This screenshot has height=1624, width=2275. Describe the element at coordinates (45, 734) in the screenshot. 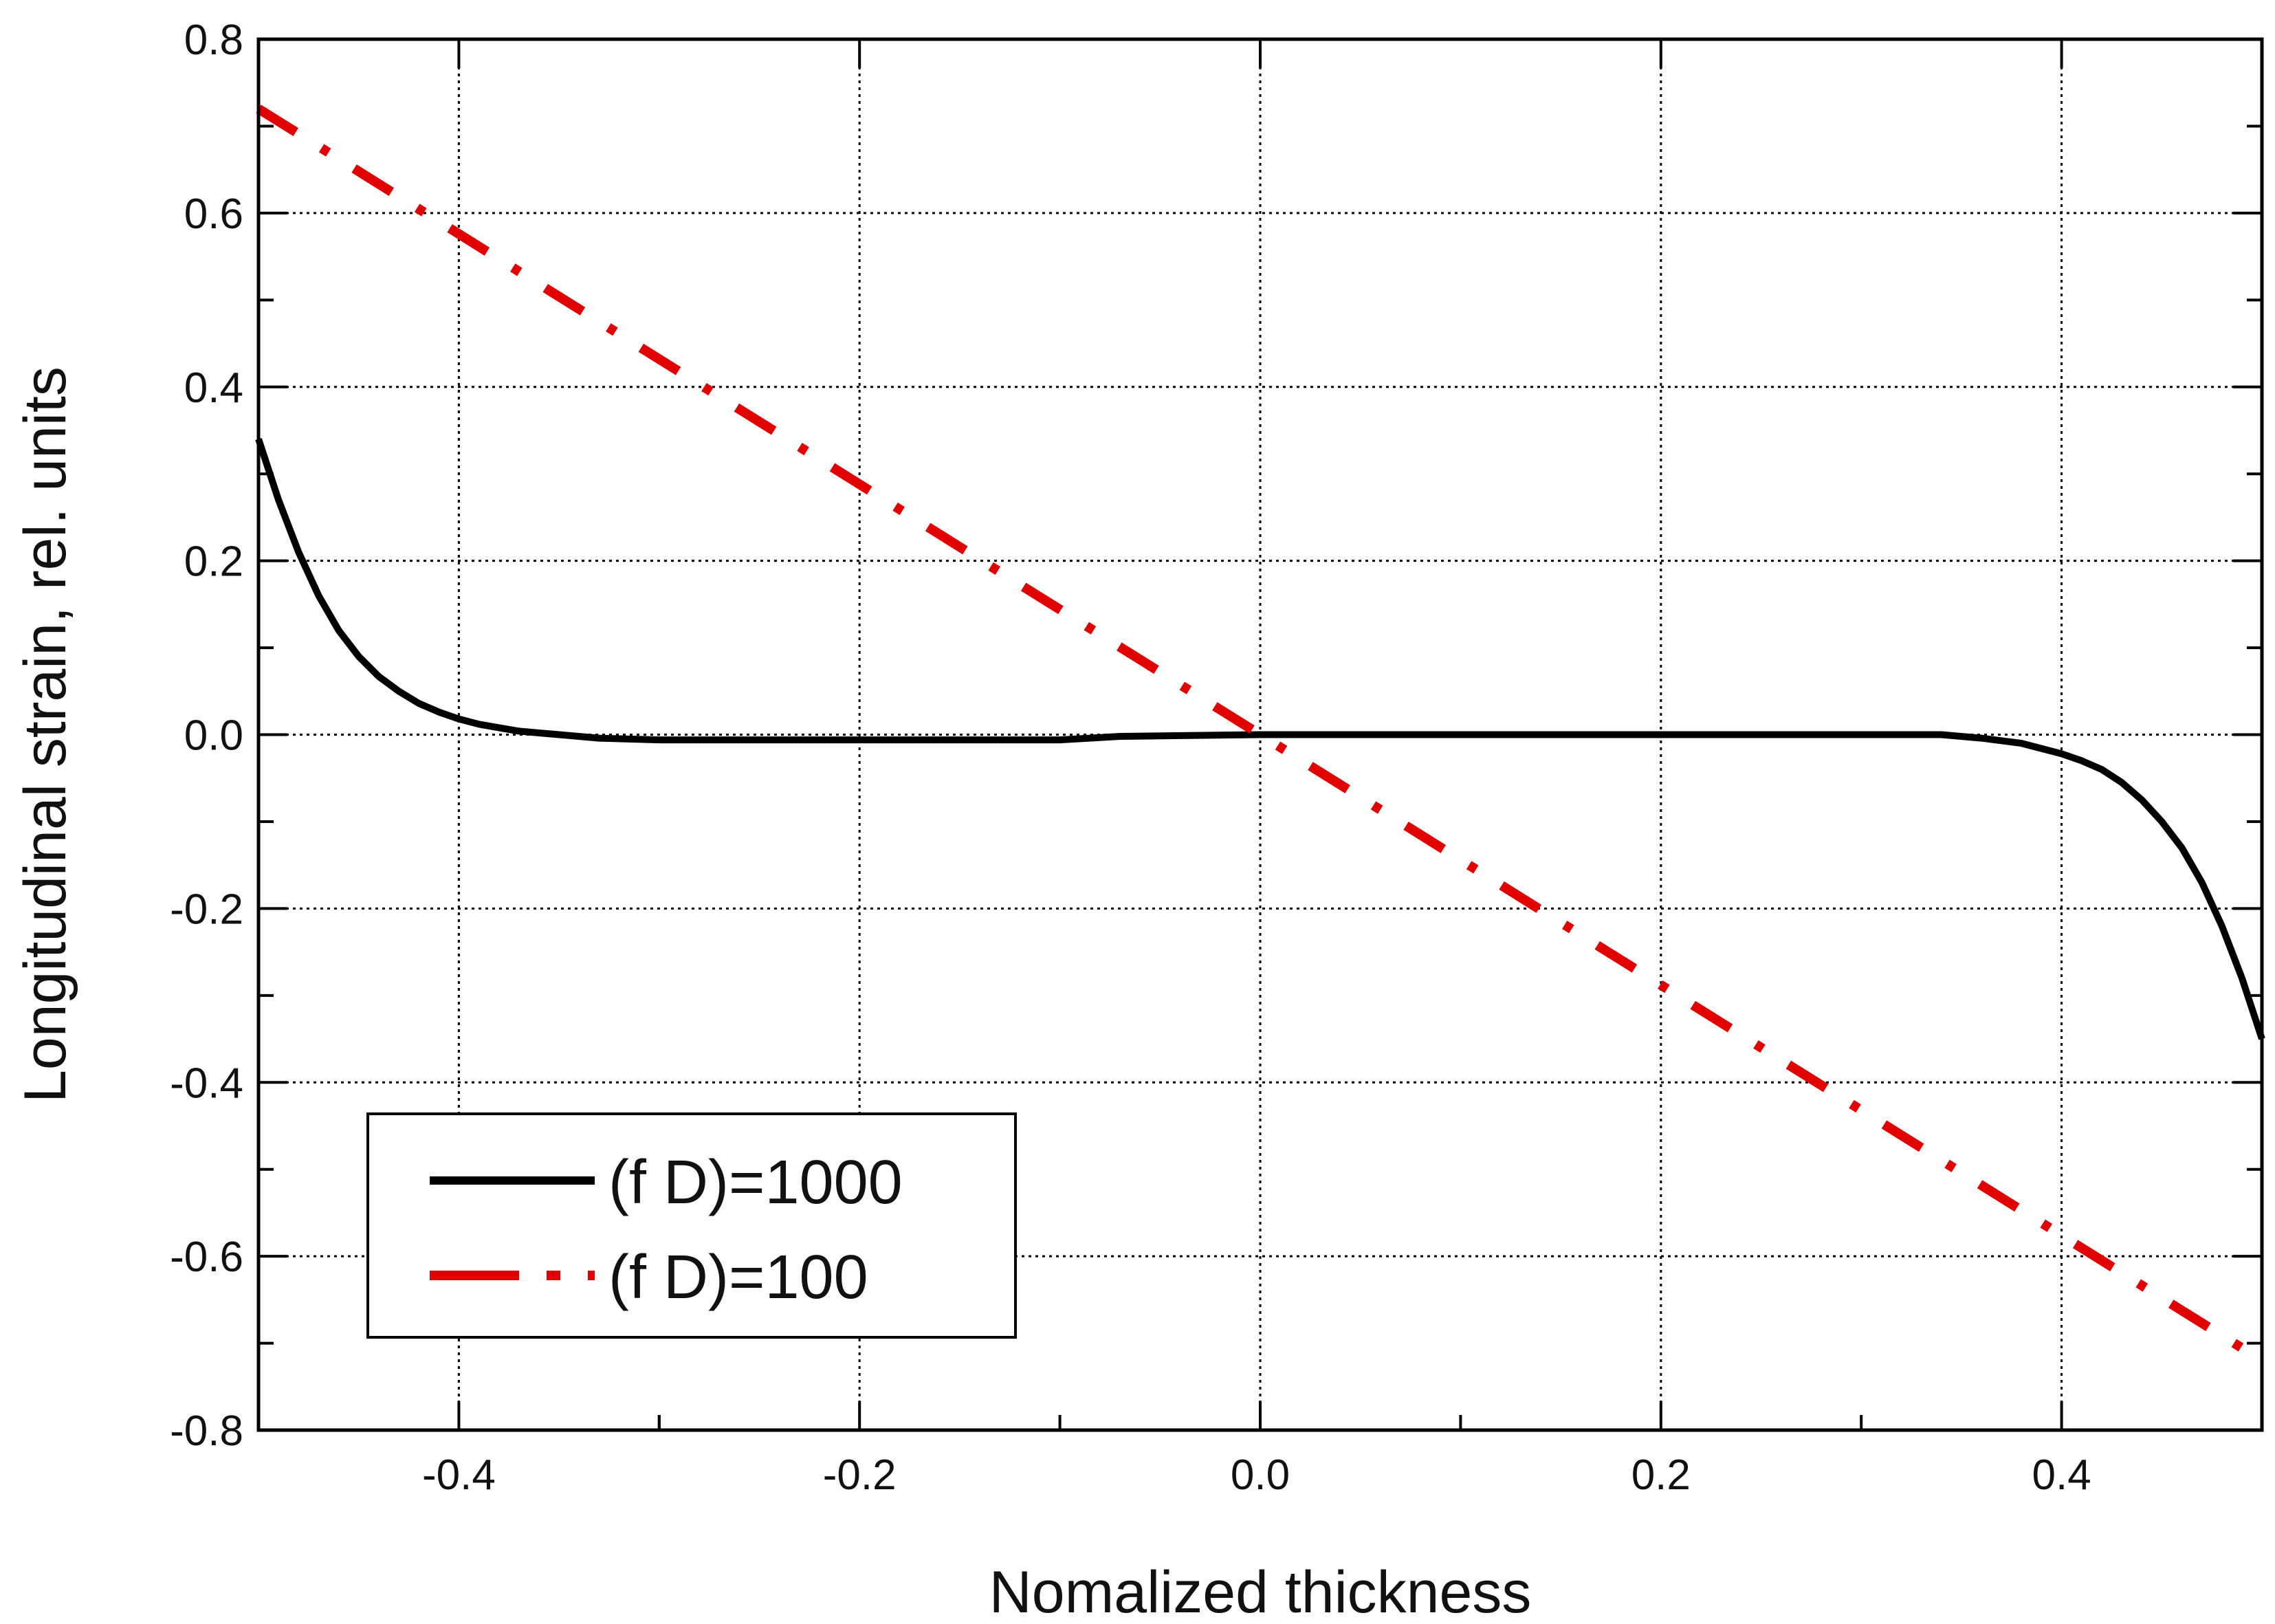

I see `y-axis-title: Longitudinal strain, rel. units` at that location.